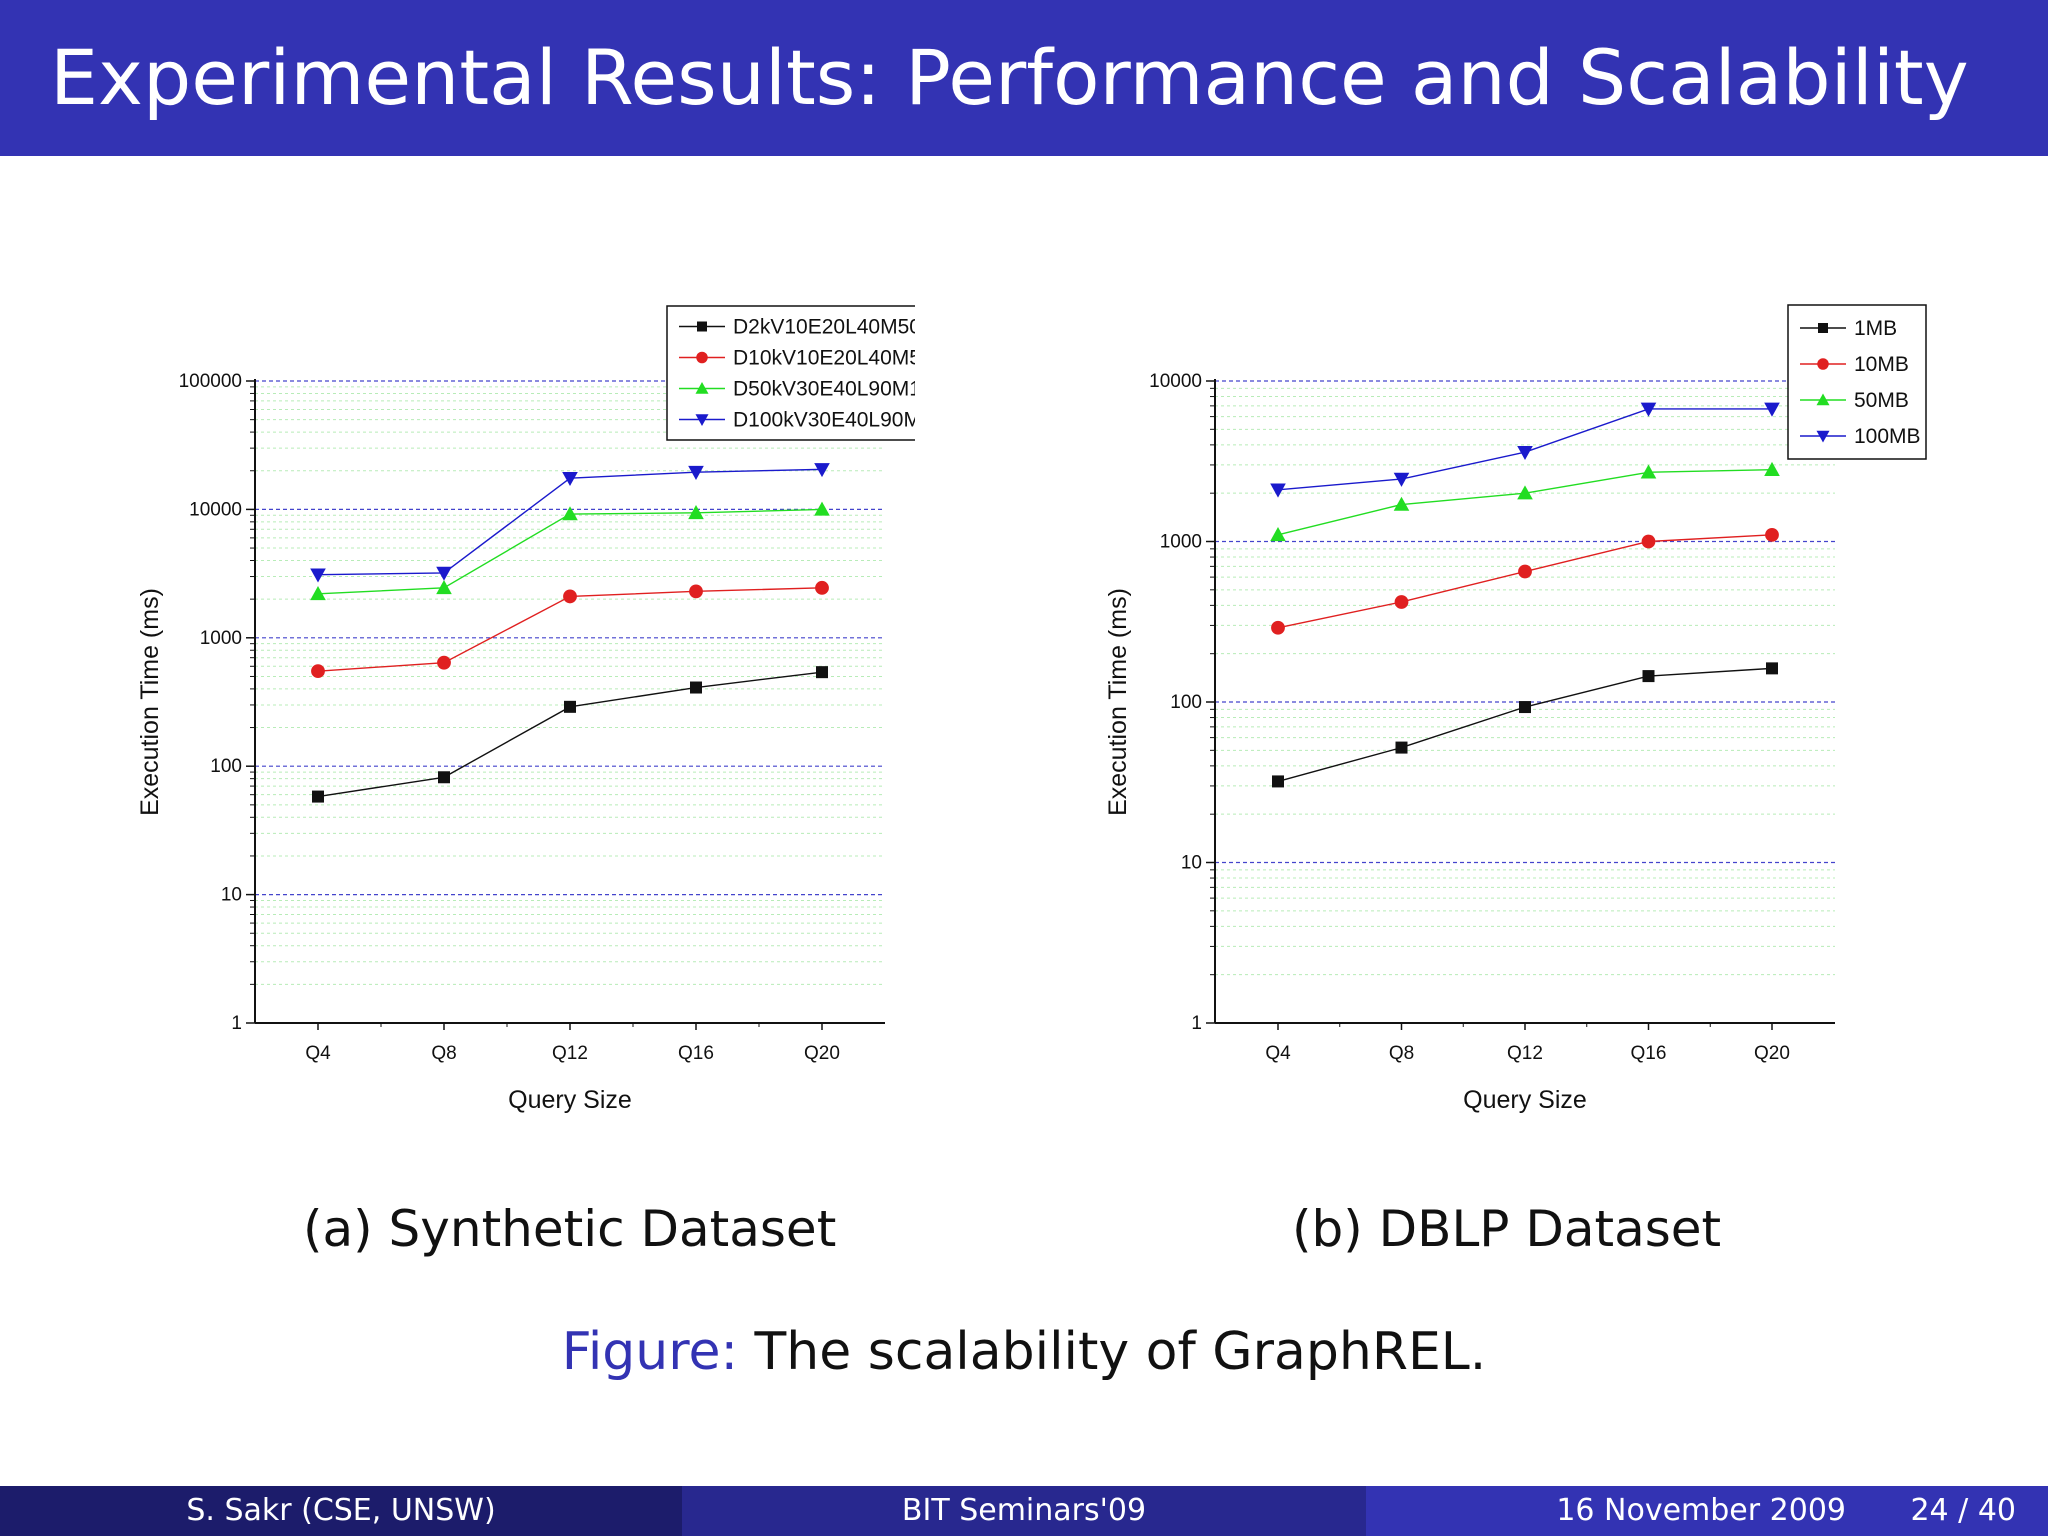  Describe the element at coordinates (231, 895) in the screenshot. I see `y-tick-label: 10` at that location.